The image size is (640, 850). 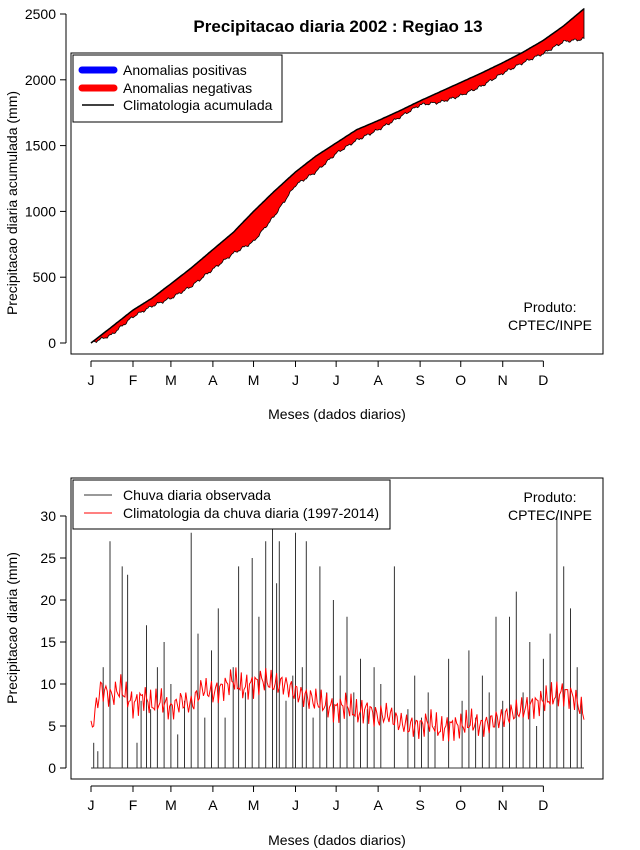 I want to click on legend-box-bottom, so click(x=231, y=504).